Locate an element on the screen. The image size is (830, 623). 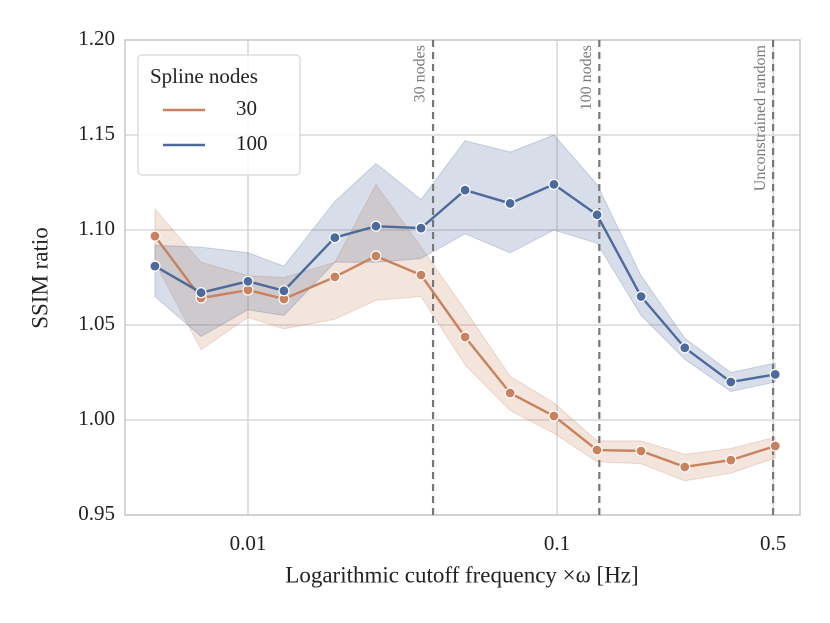
x-tick-label: 0.01 is located at coordinates (248, 543).